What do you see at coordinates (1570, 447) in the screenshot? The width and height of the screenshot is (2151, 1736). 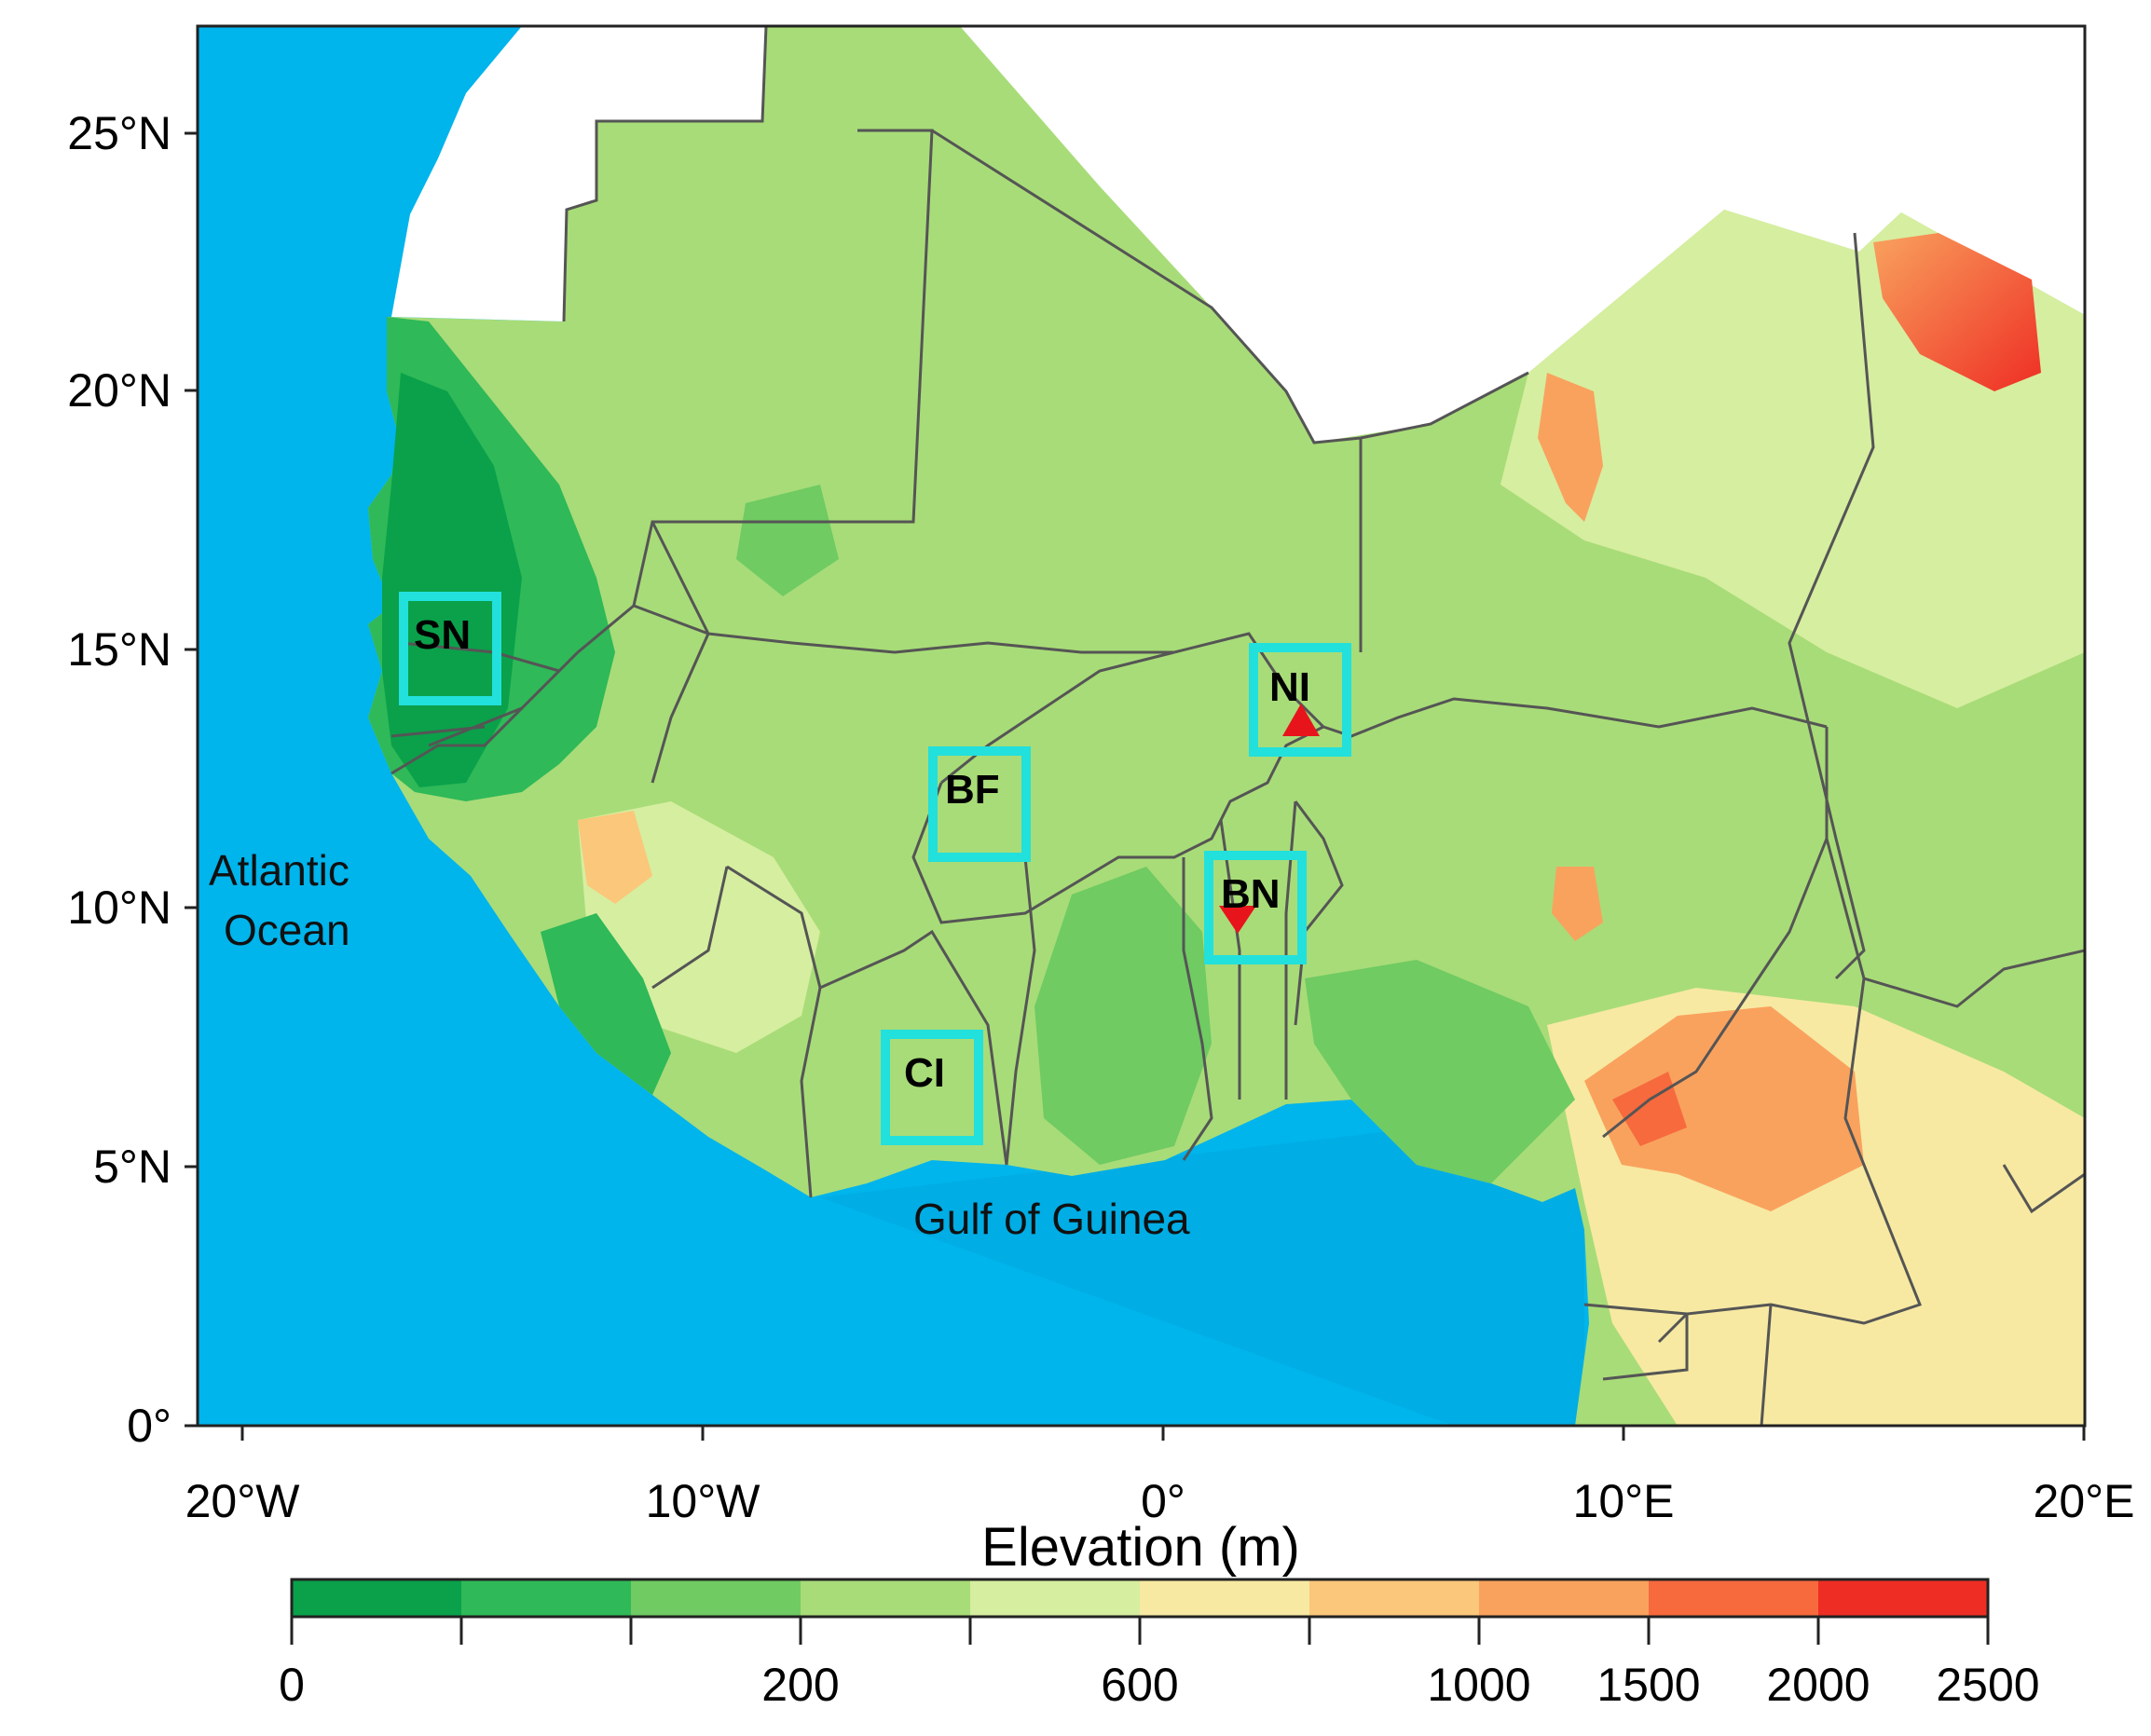 I see `highland-aIr` at bounding box center [1570, 447].